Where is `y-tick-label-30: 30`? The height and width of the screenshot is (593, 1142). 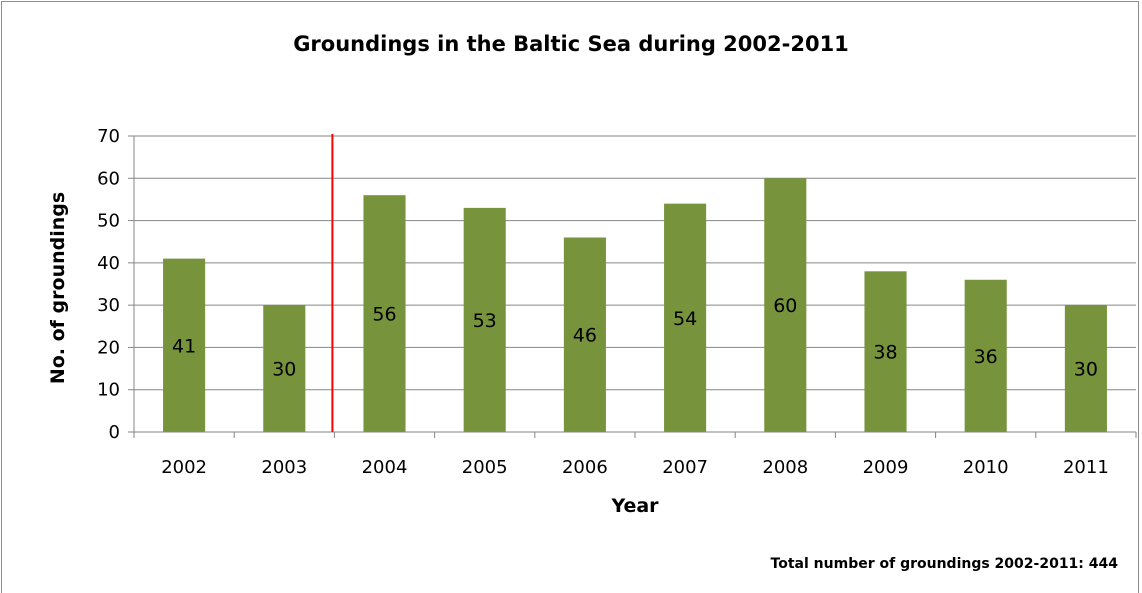 y-tick-label-30: 30 is located at coordinates (108, 305).